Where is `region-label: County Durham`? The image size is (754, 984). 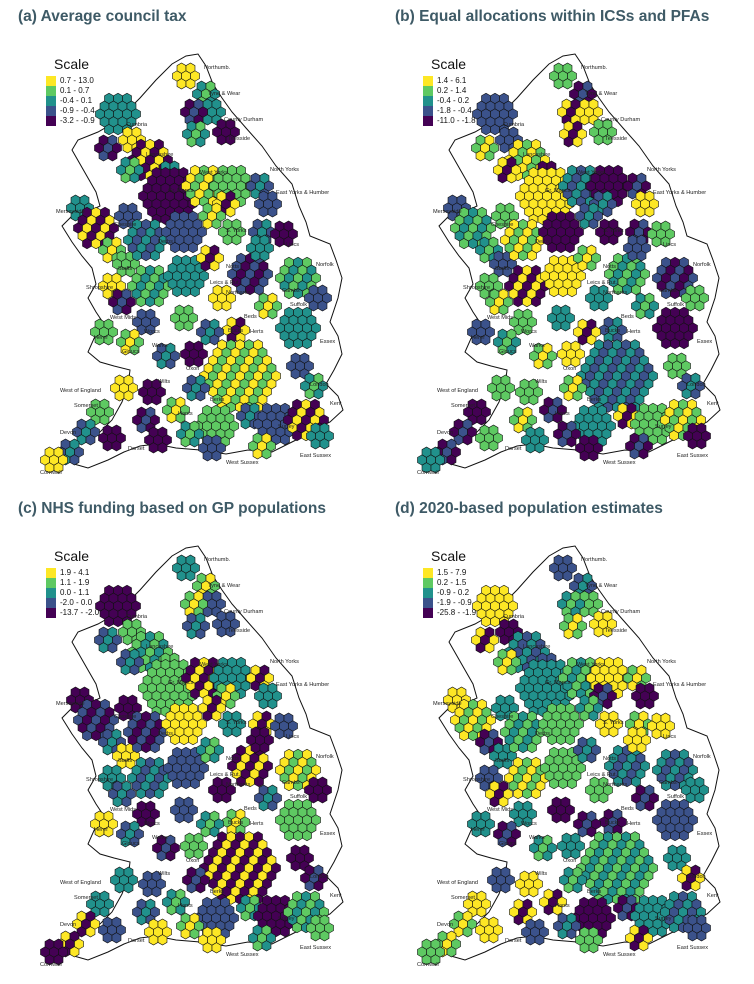 region-label: County Durham is located at coordinates (244, 120).